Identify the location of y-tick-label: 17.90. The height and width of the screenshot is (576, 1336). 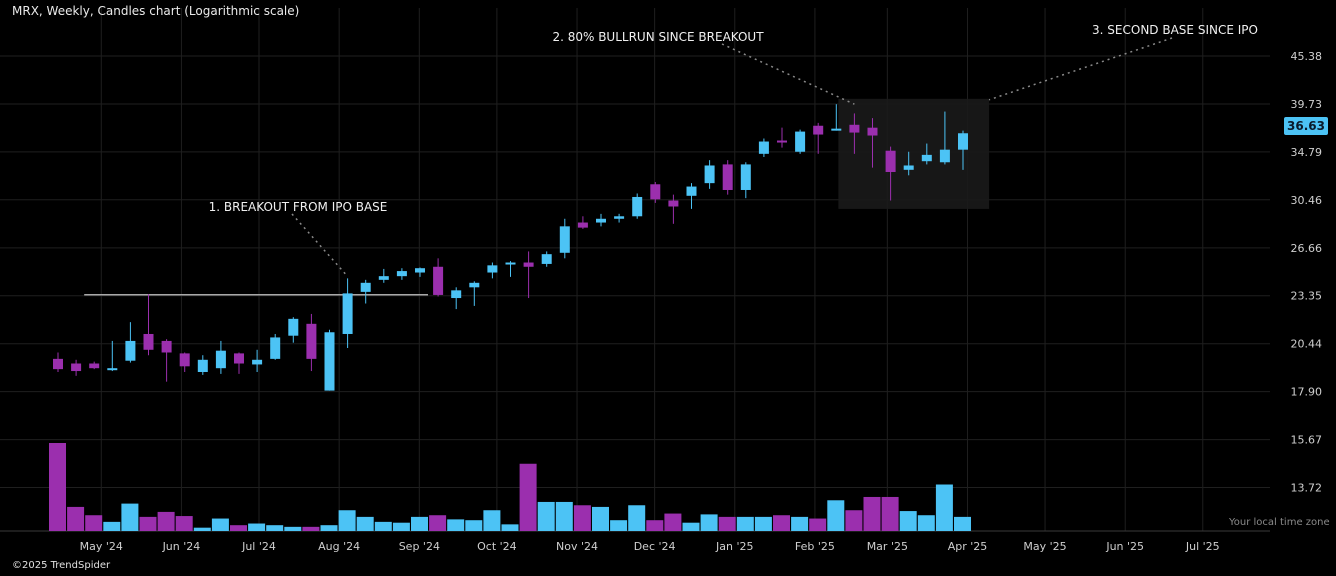
(1307, 392).